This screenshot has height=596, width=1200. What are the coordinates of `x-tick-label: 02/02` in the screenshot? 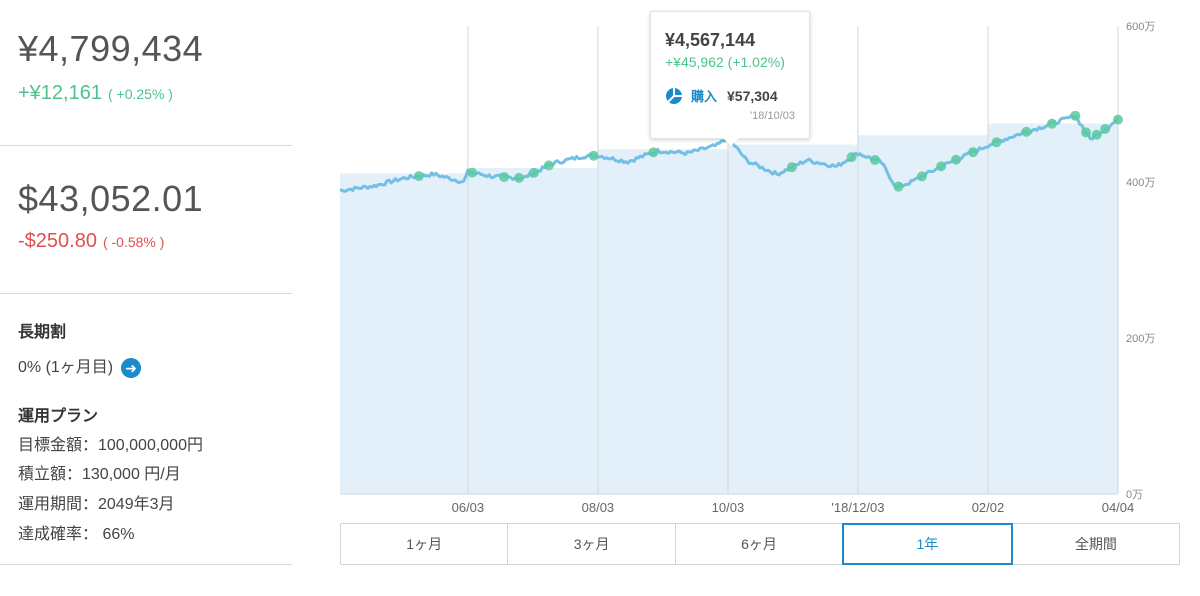 It's located at (988, 507).